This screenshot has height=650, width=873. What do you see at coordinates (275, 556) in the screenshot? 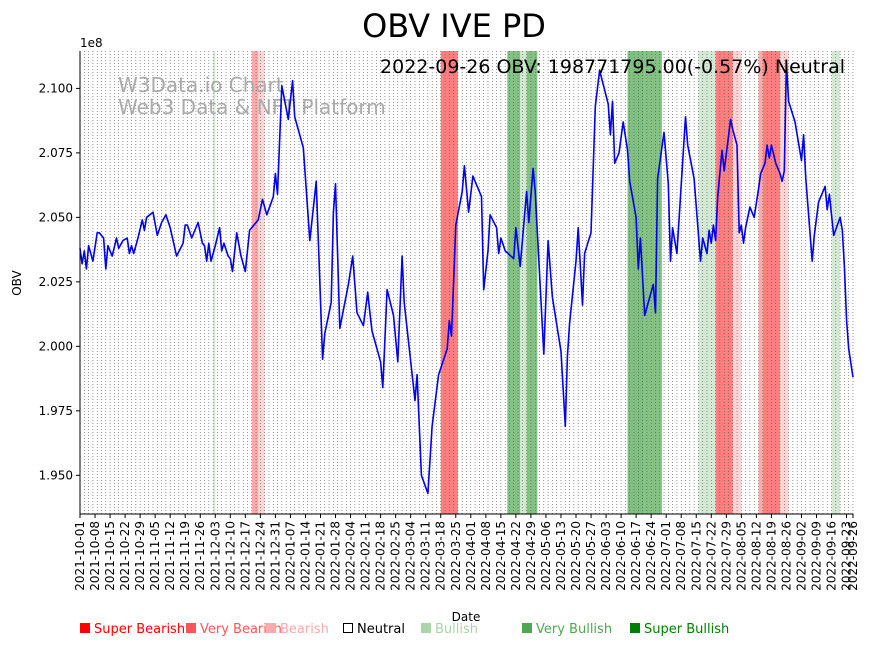
I see `x-tick-label: 2021-12-31` at bounding box center [275, 556].